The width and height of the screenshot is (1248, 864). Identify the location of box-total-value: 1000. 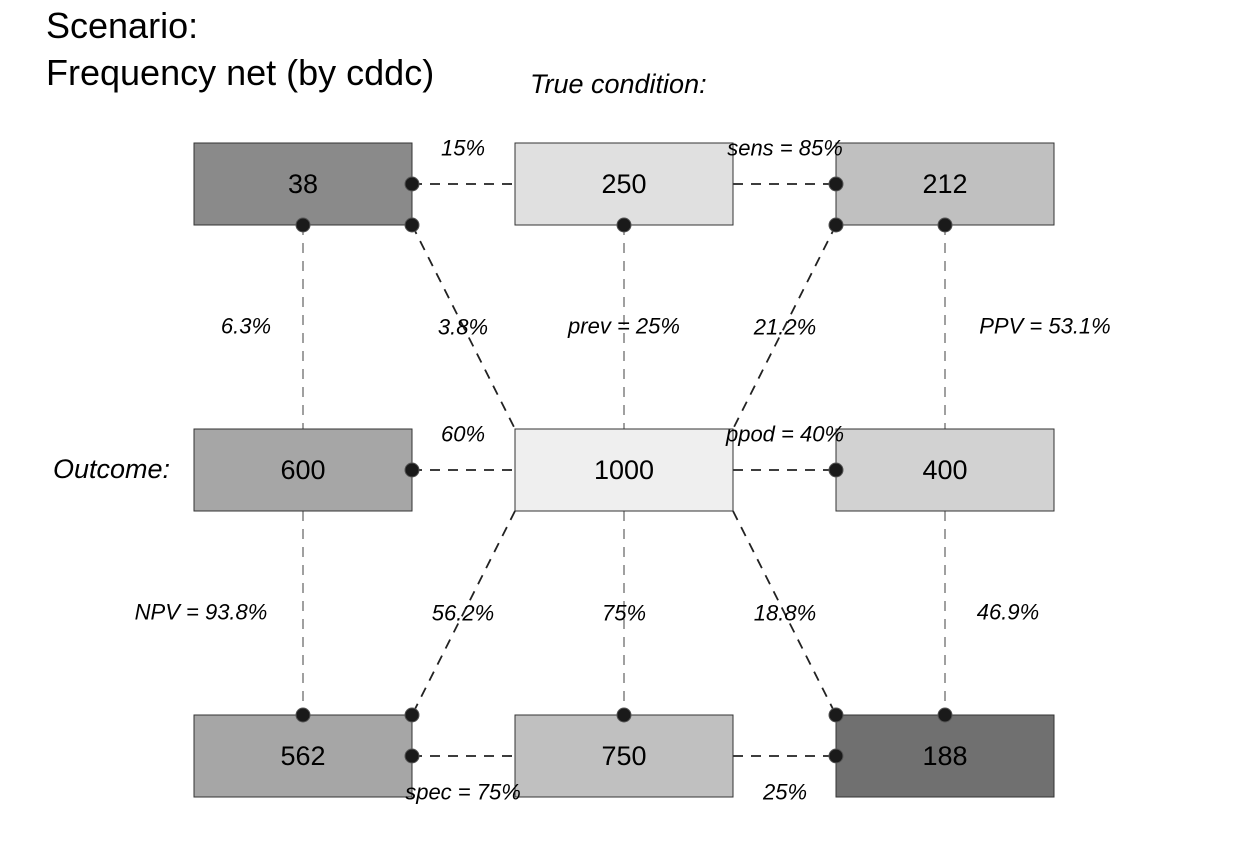
(624, 470).